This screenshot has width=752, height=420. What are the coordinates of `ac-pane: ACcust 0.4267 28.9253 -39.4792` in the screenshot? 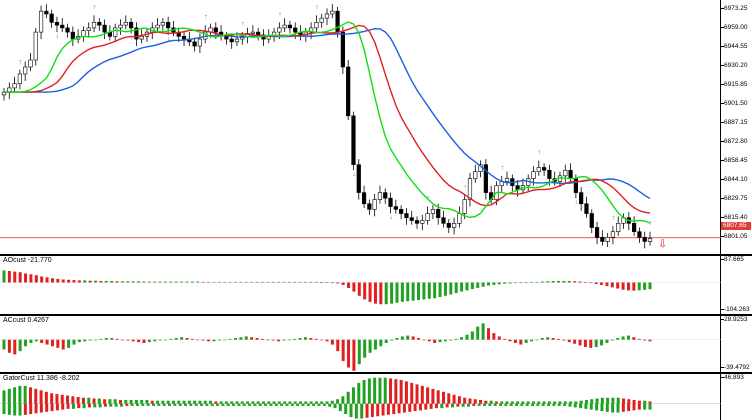 It's located at (376, 344).